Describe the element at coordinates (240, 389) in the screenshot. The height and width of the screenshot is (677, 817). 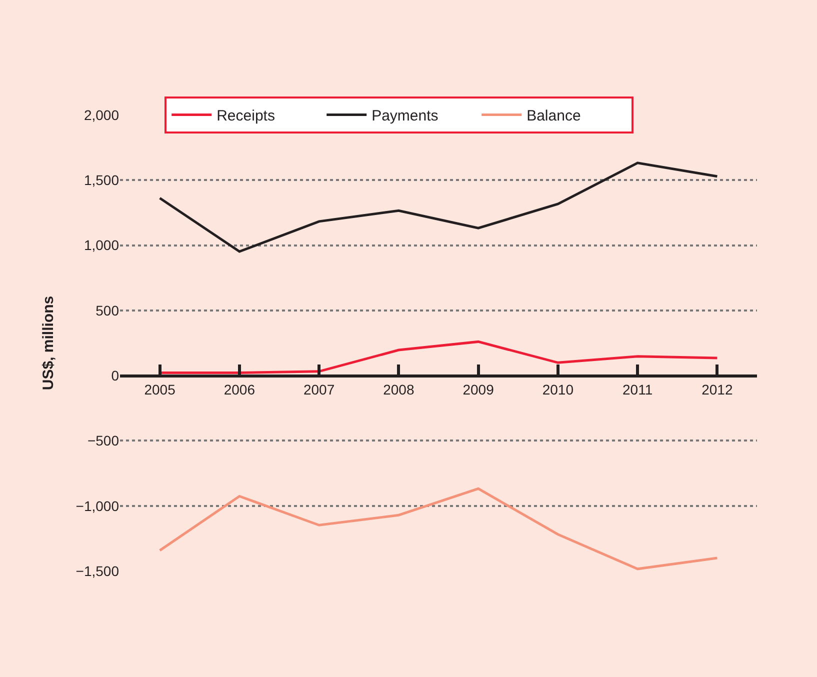
I see `x-tick-label: 2006` at that location.